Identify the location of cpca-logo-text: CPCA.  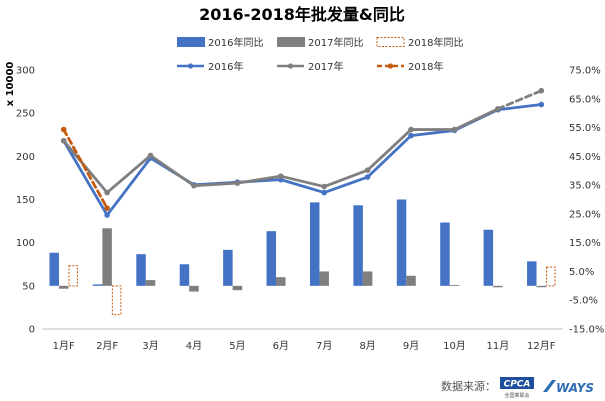
(517, 385).